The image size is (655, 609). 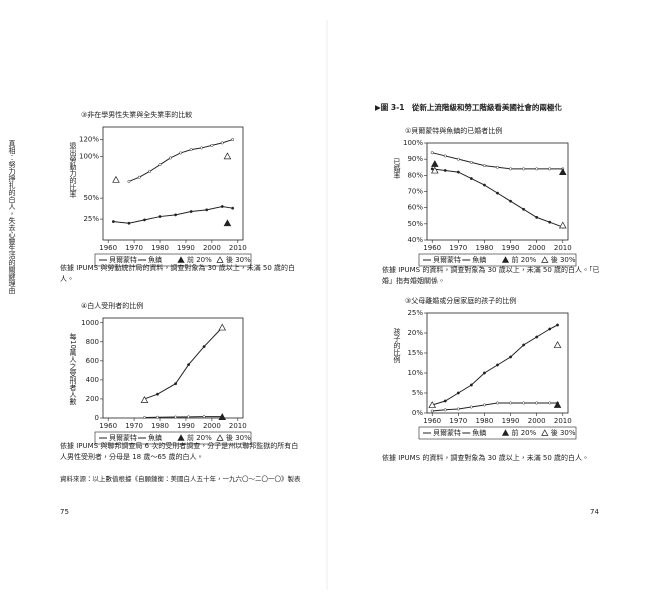 What do you see at coordinates (415, 192) in the screenshot?
I see `y-tick-label: 70%` at bounding box center [415, 192].